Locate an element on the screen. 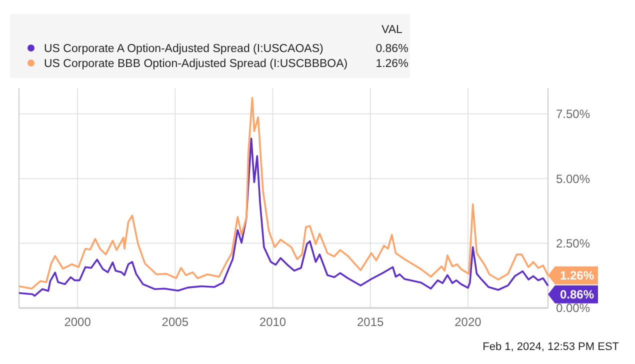  legend-label: US Corporate A Option-Adjusted Spread (I:USCAOAS) is located at coordinates (184, 49).